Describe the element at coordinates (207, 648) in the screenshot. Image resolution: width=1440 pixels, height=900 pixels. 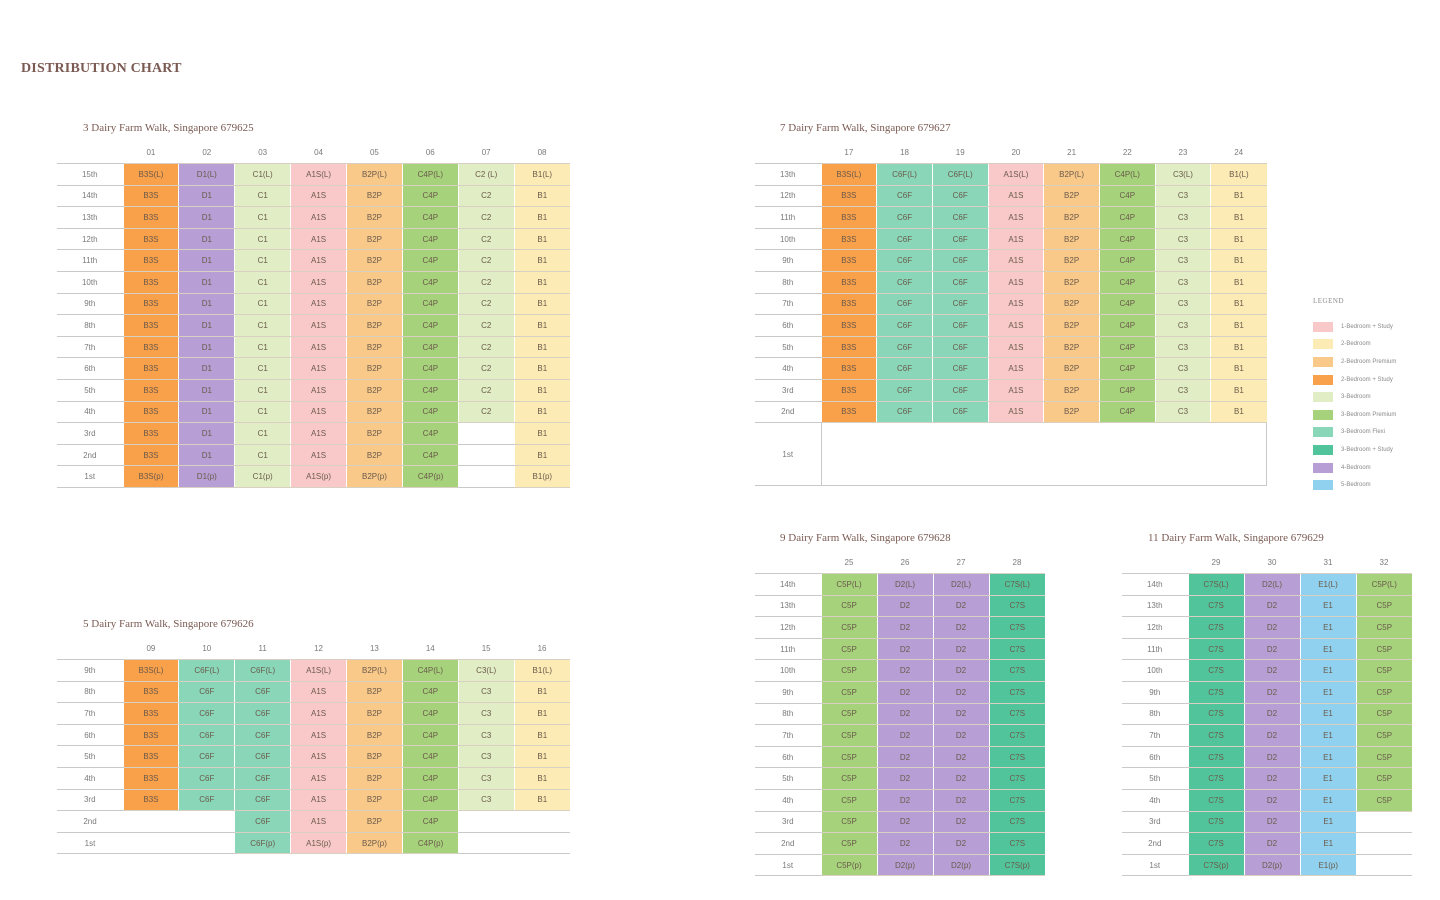
I see `unit-column-header: 10` at that location.